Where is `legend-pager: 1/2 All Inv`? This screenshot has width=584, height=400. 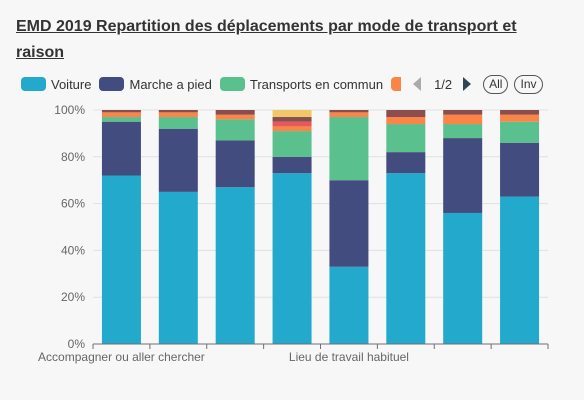 legend-pager: 1/2 All Inv is located at coordinates (480, 84).